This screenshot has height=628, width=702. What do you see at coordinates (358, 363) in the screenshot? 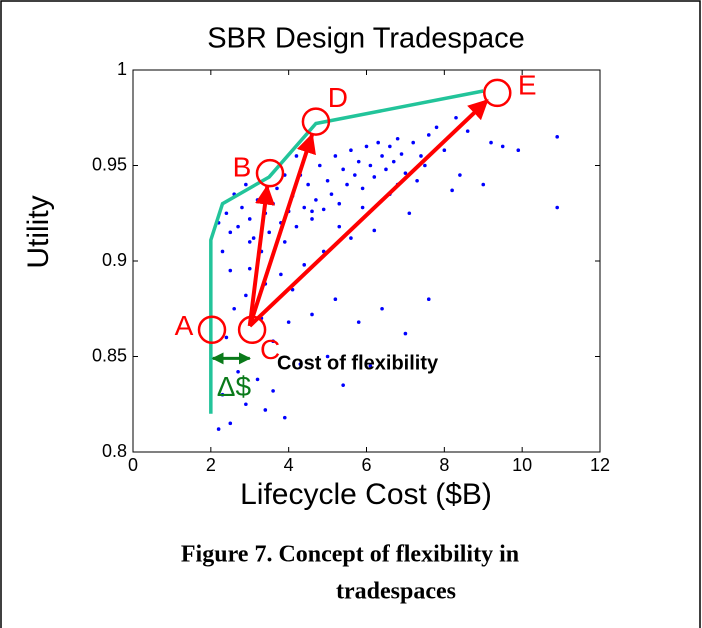
I see `note: Cost of flexibility` at bounding box center [358, 363].